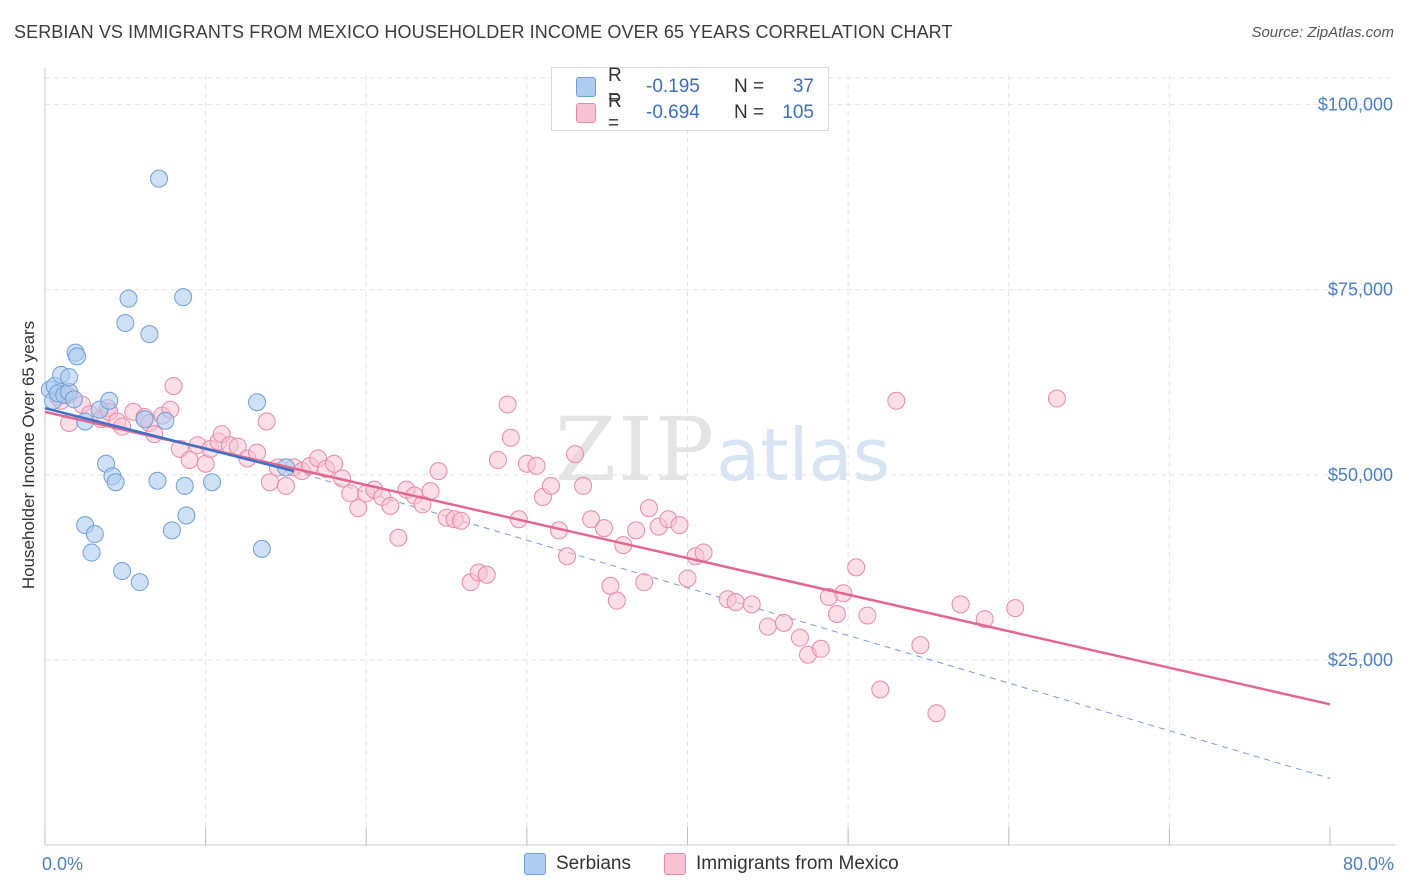  I want to click on source-label: Source: ZipAtlas.com, so click(1322, 32).